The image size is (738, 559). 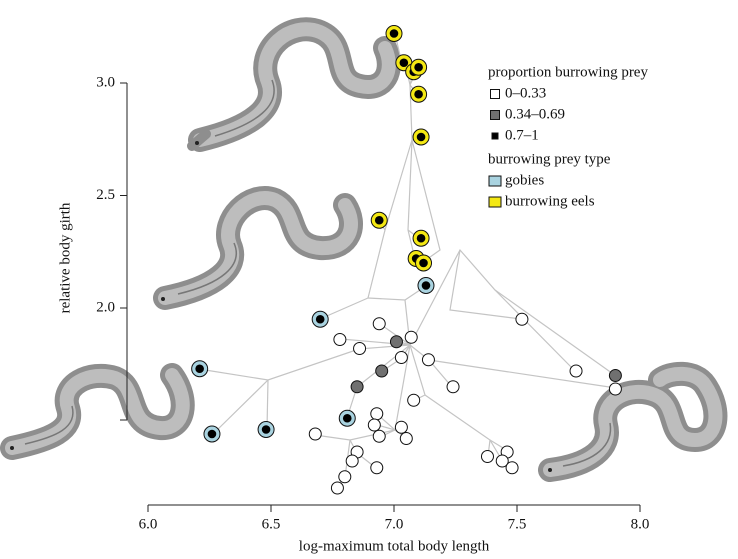 I want to click on eel-right, so click(x=633, y=421).